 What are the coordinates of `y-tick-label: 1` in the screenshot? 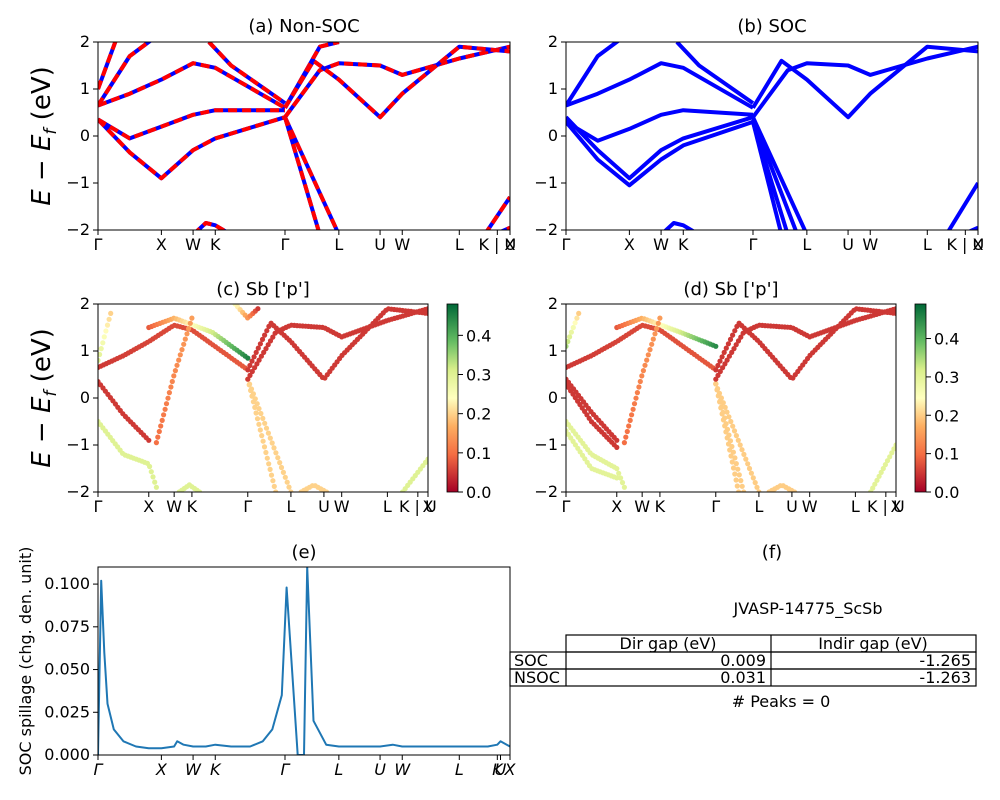 It's located at (553, 350).